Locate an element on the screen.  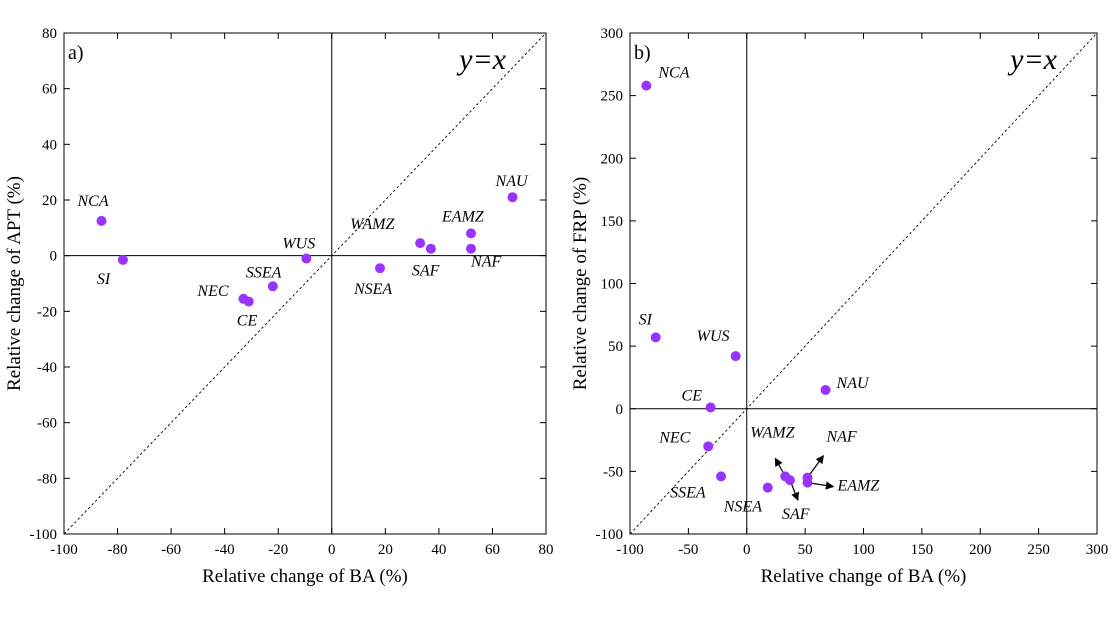
x-tick-label: -20 is located at coordinates (278, 550).